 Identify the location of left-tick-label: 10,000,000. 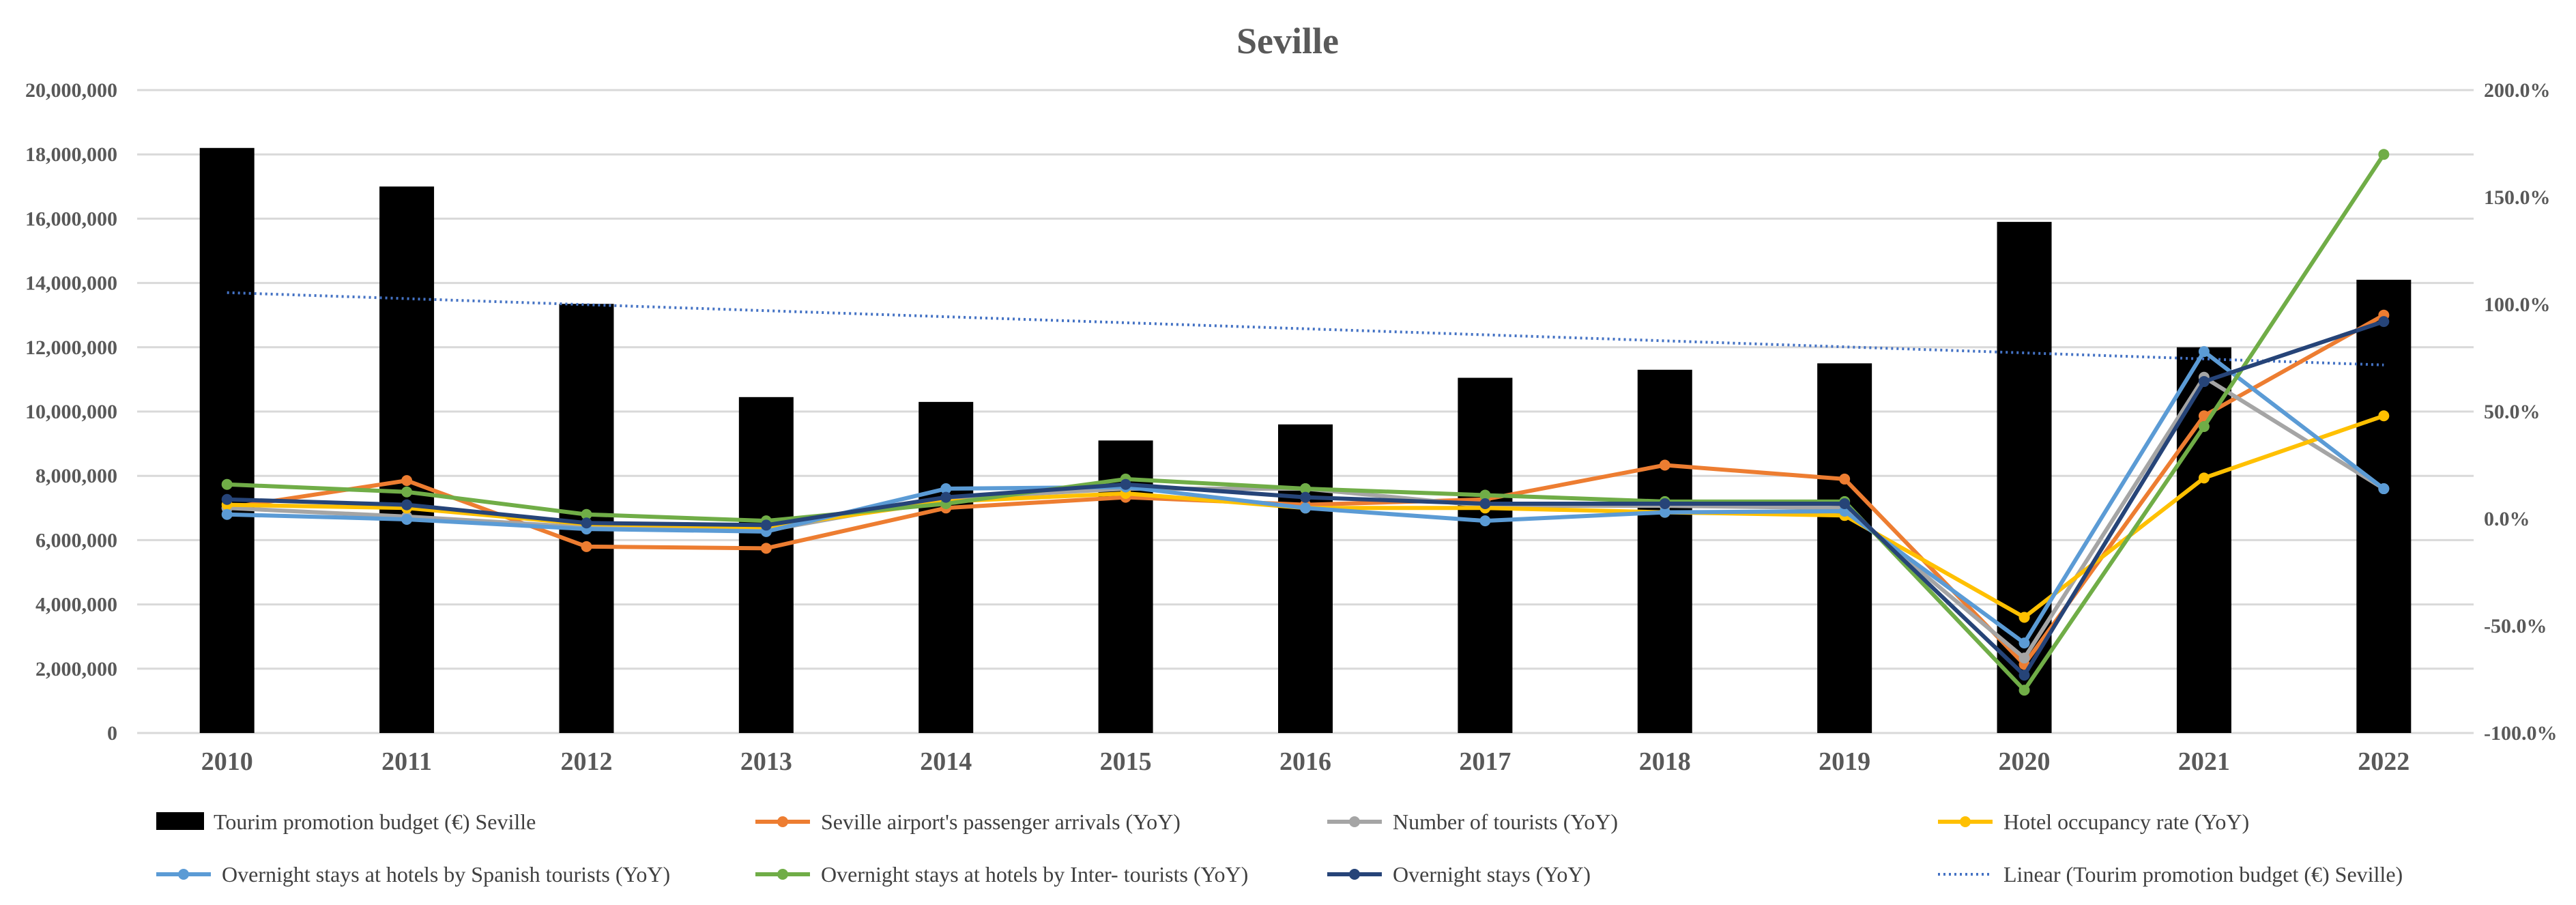
(71, 412).